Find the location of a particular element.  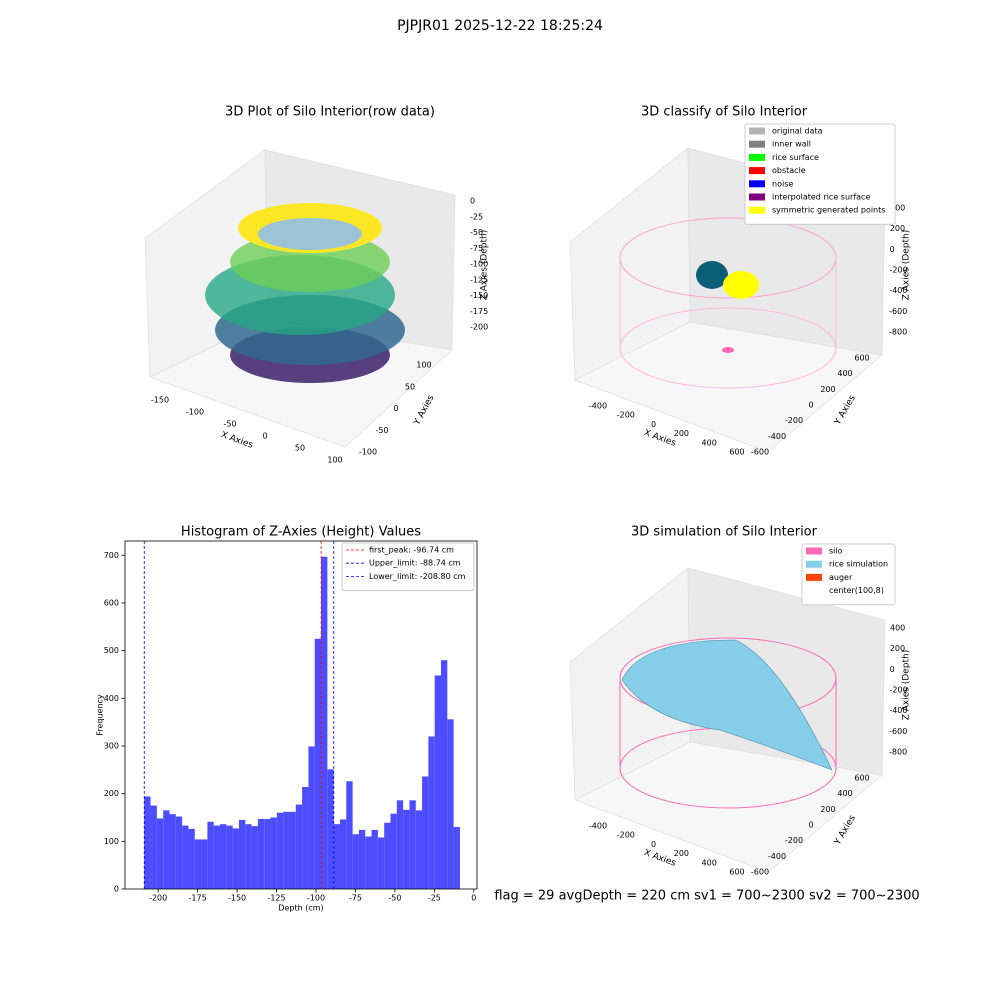

x-axis-label: Depth (cm) is located at coordinates (300, 908).